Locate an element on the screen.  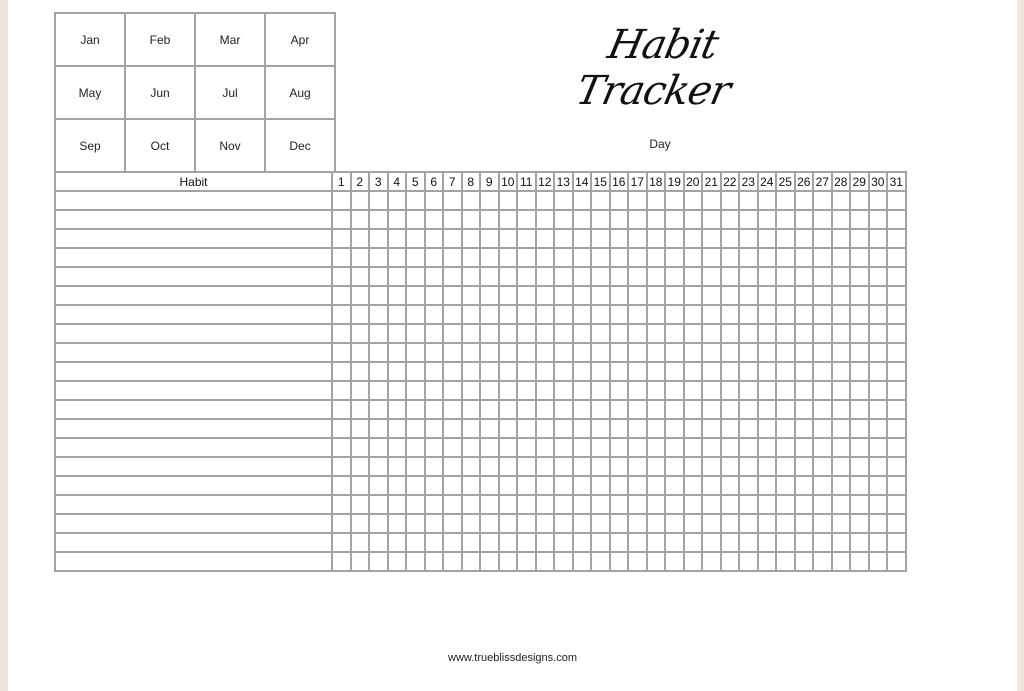
month-cell: Jun is located at coordinates (160, 92).